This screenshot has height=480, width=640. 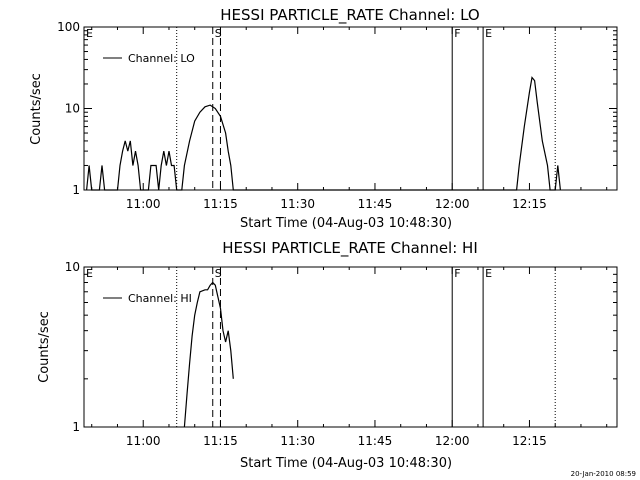 What do you see at coordinates (603, 474) in the screenshot?
I see `footer-date: 20-Jan-2010 08:59` at bounding box center [603, 474].